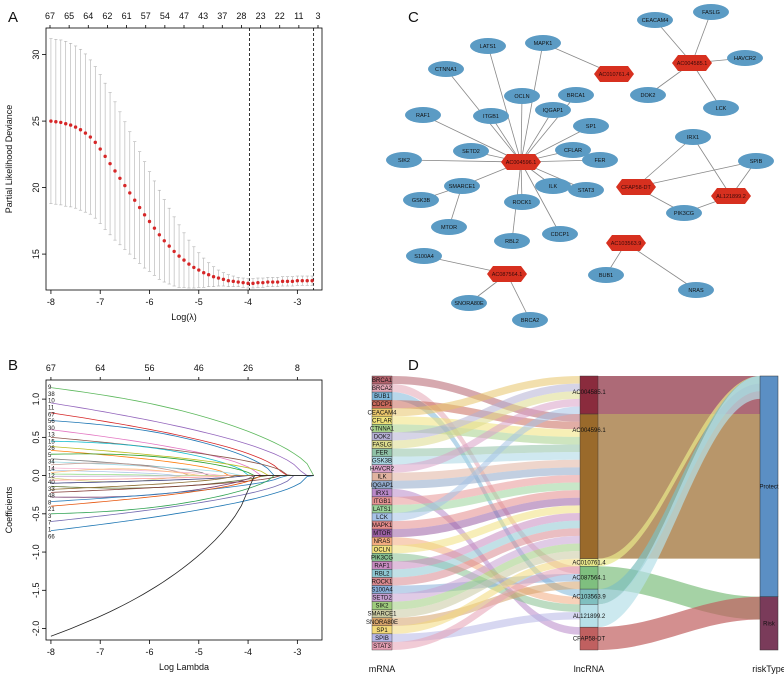 The image size is (784, 683). Describe the element at coordinates (9, 159) in the screenshot. I see `y-axis-label: Partial Likelihood Deviance` at that location.